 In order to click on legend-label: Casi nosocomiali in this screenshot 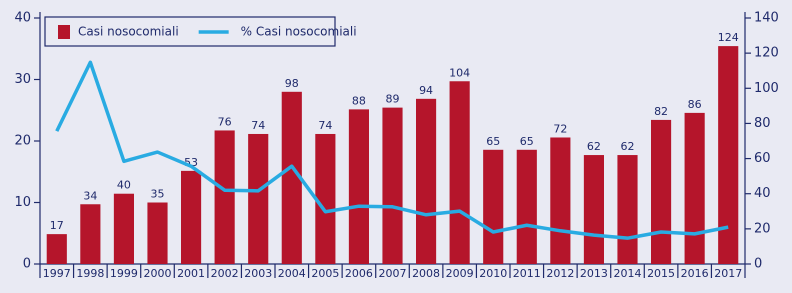, I will do `click(128, 32)`.